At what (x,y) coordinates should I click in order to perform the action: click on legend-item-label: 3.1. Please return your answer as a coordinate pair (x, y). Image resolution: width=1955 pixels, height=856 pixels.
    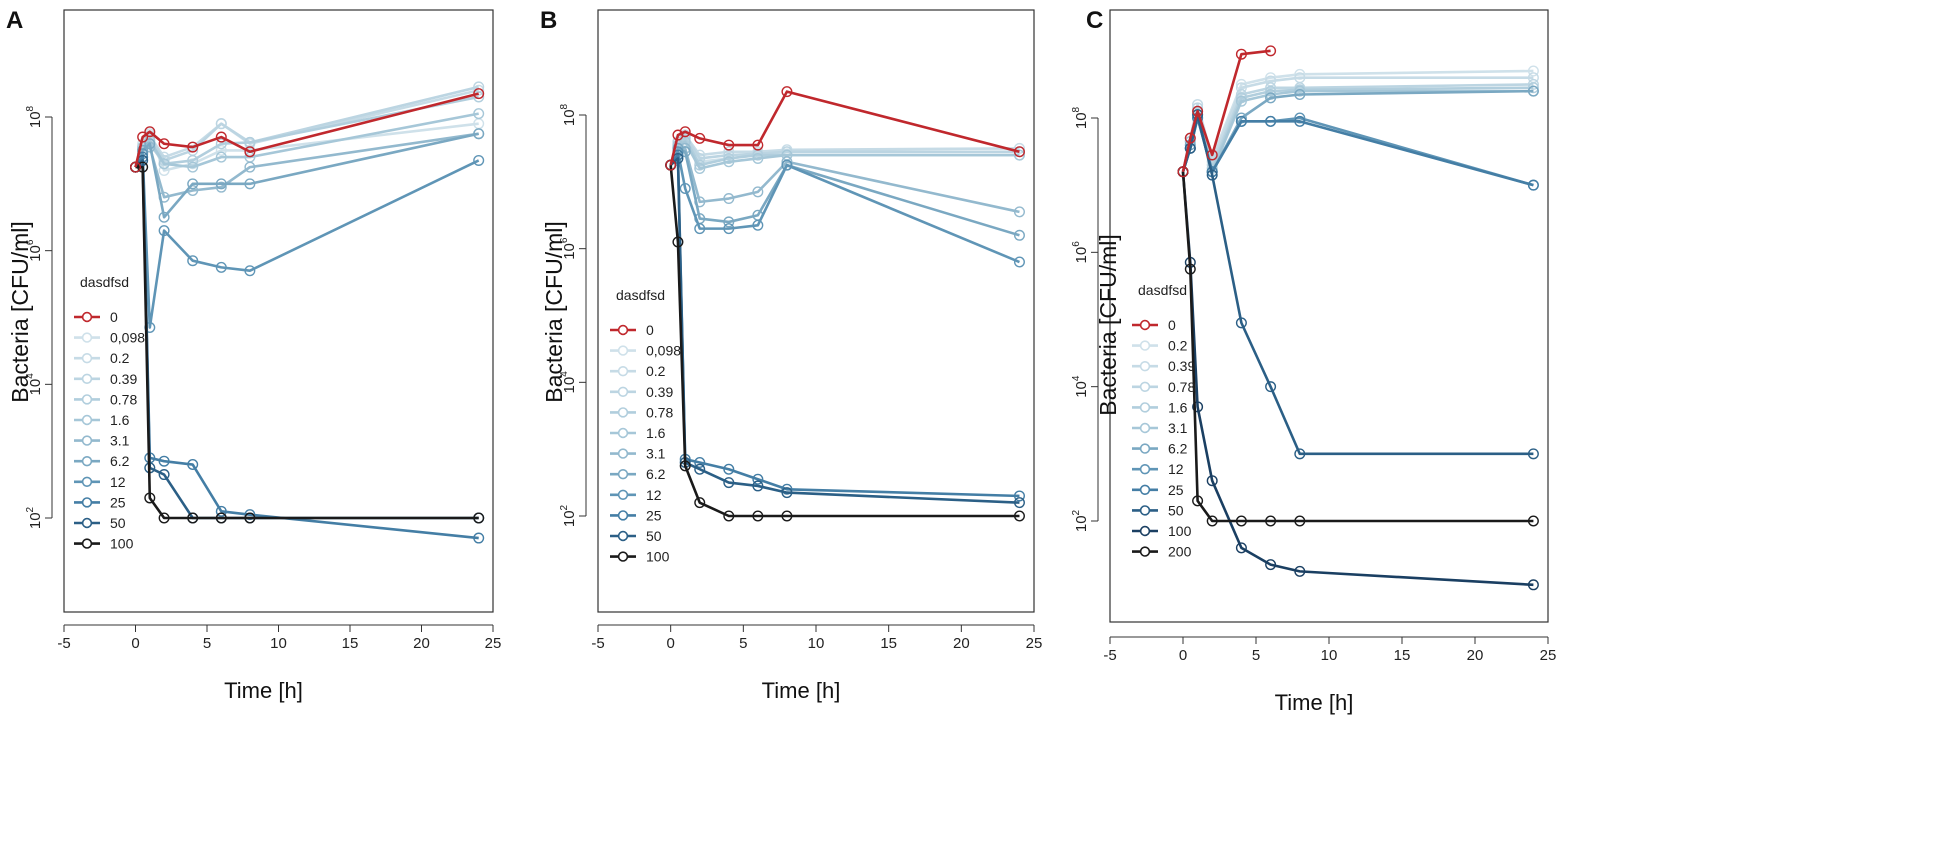
    Looking at the image, I should click on (656, 454).